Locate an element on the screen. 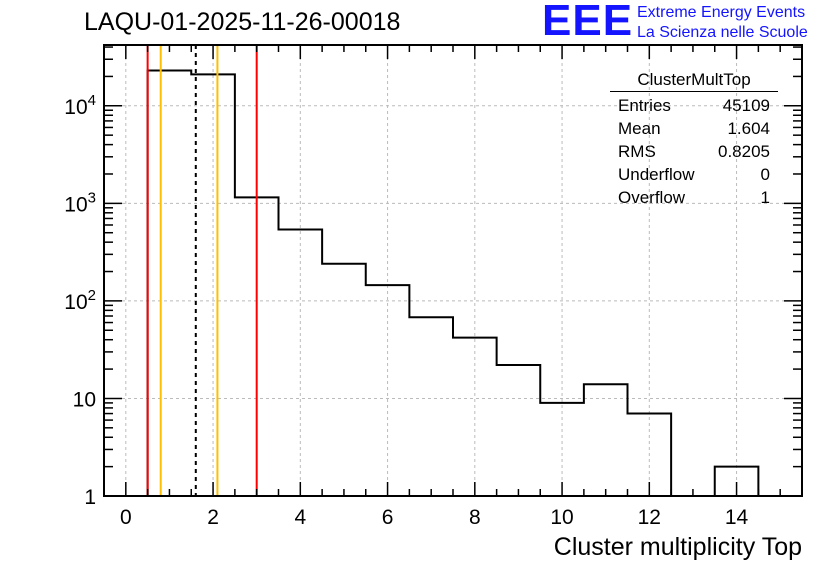 The height and width of the screenshot is (572, 836). stats-value: 0.8205 is located at coordinates (744, 151).